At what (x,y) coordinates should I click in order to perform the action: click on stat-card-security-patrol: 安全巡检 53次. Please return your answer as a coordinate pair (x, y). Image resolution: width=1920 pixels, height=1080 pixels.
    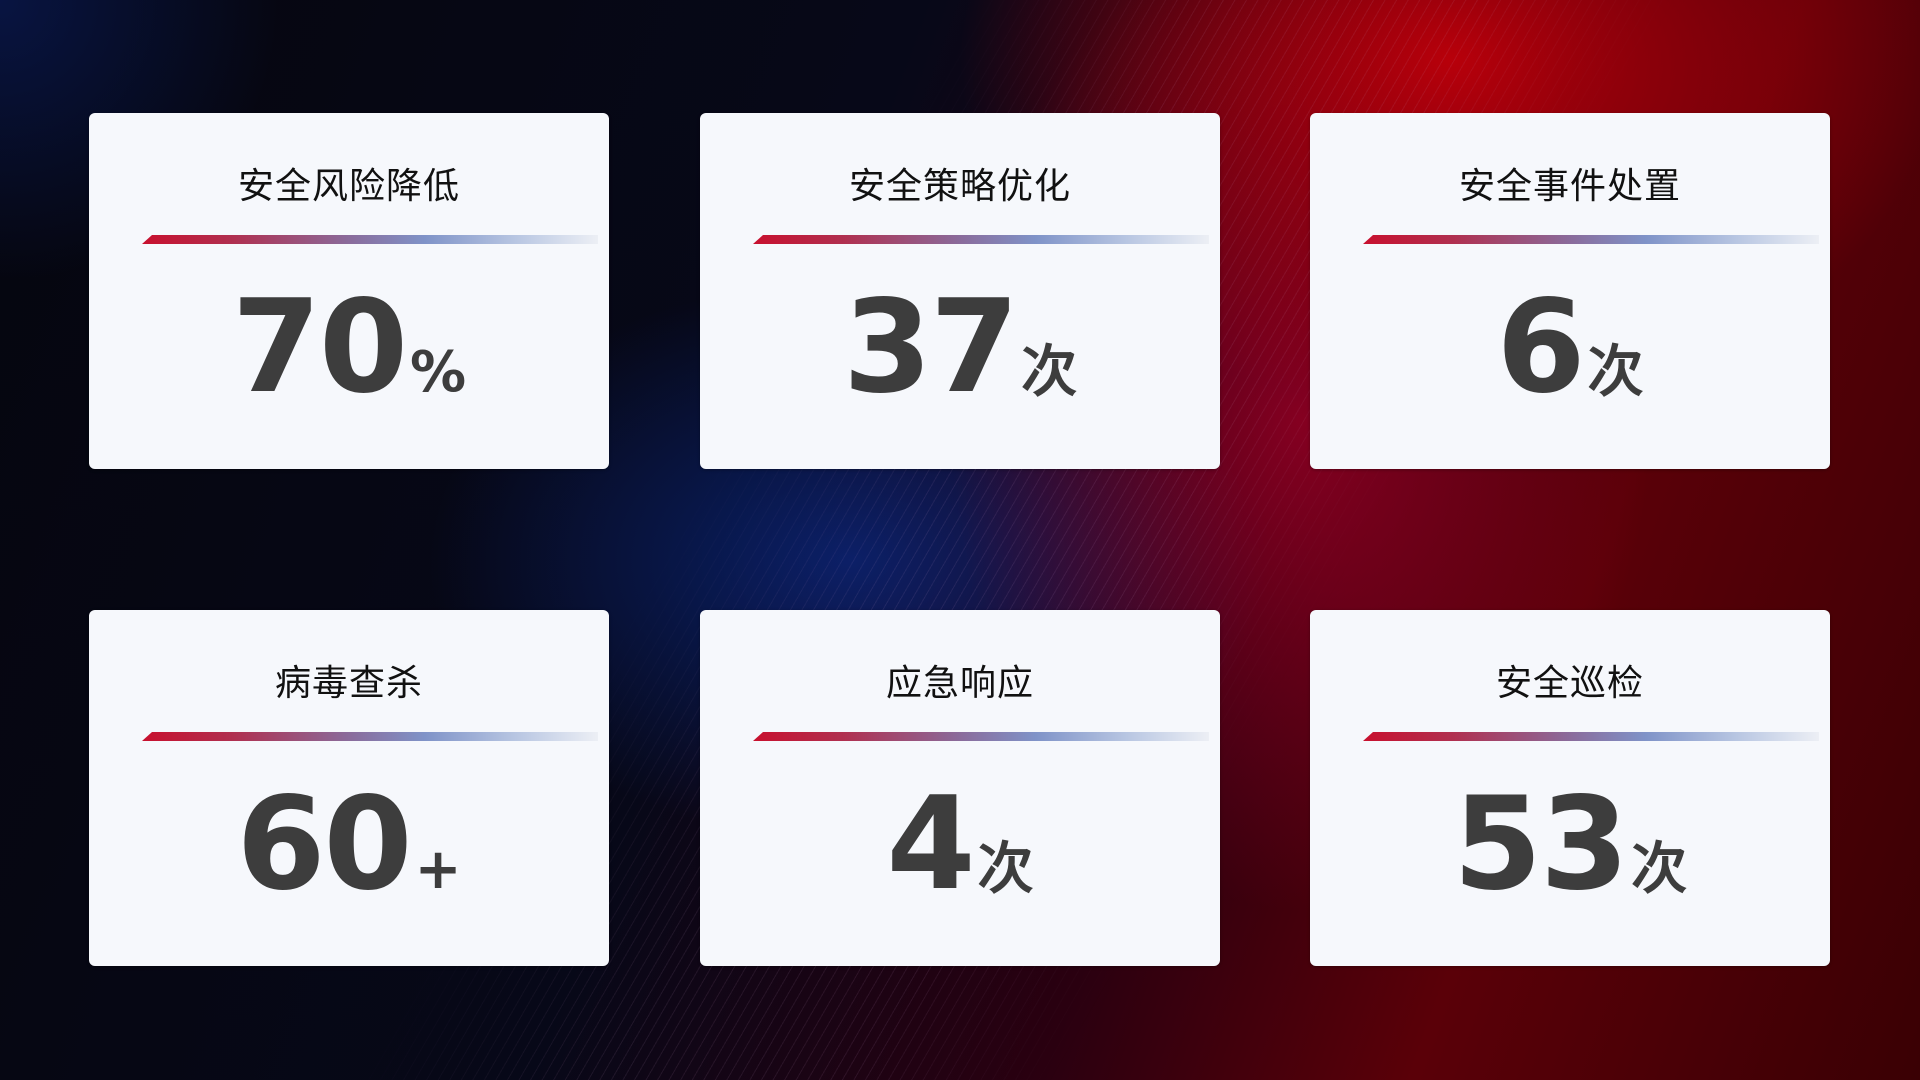
    Looking at the image, I should click on (1570, 788).